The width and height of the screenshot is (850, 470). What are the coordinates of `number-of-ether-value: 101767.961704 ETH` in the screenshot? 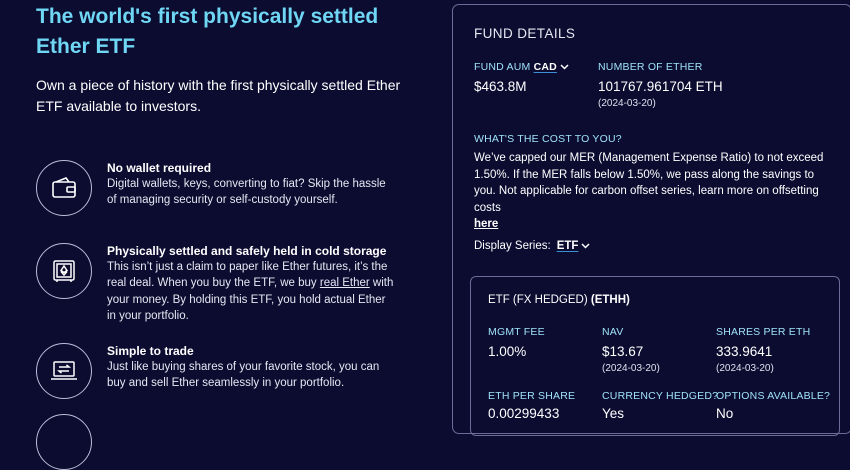 It's located at (660, 86).